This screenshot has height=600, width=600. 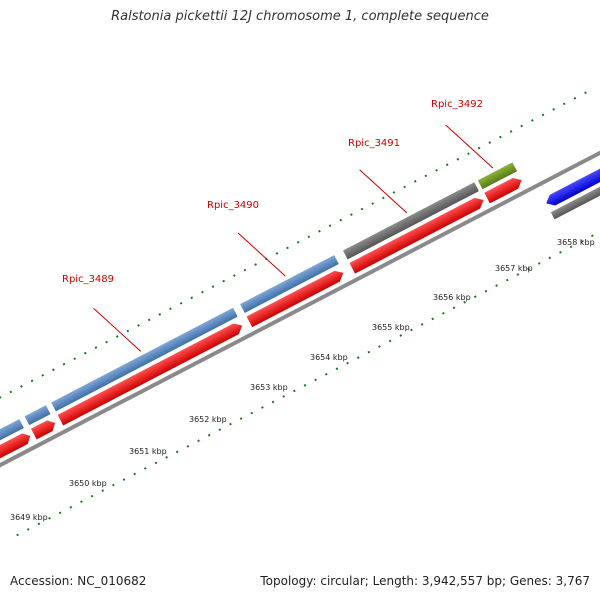 I want to click on kbp-label-3649: 3649 kbp, so click(x=29, y=517).